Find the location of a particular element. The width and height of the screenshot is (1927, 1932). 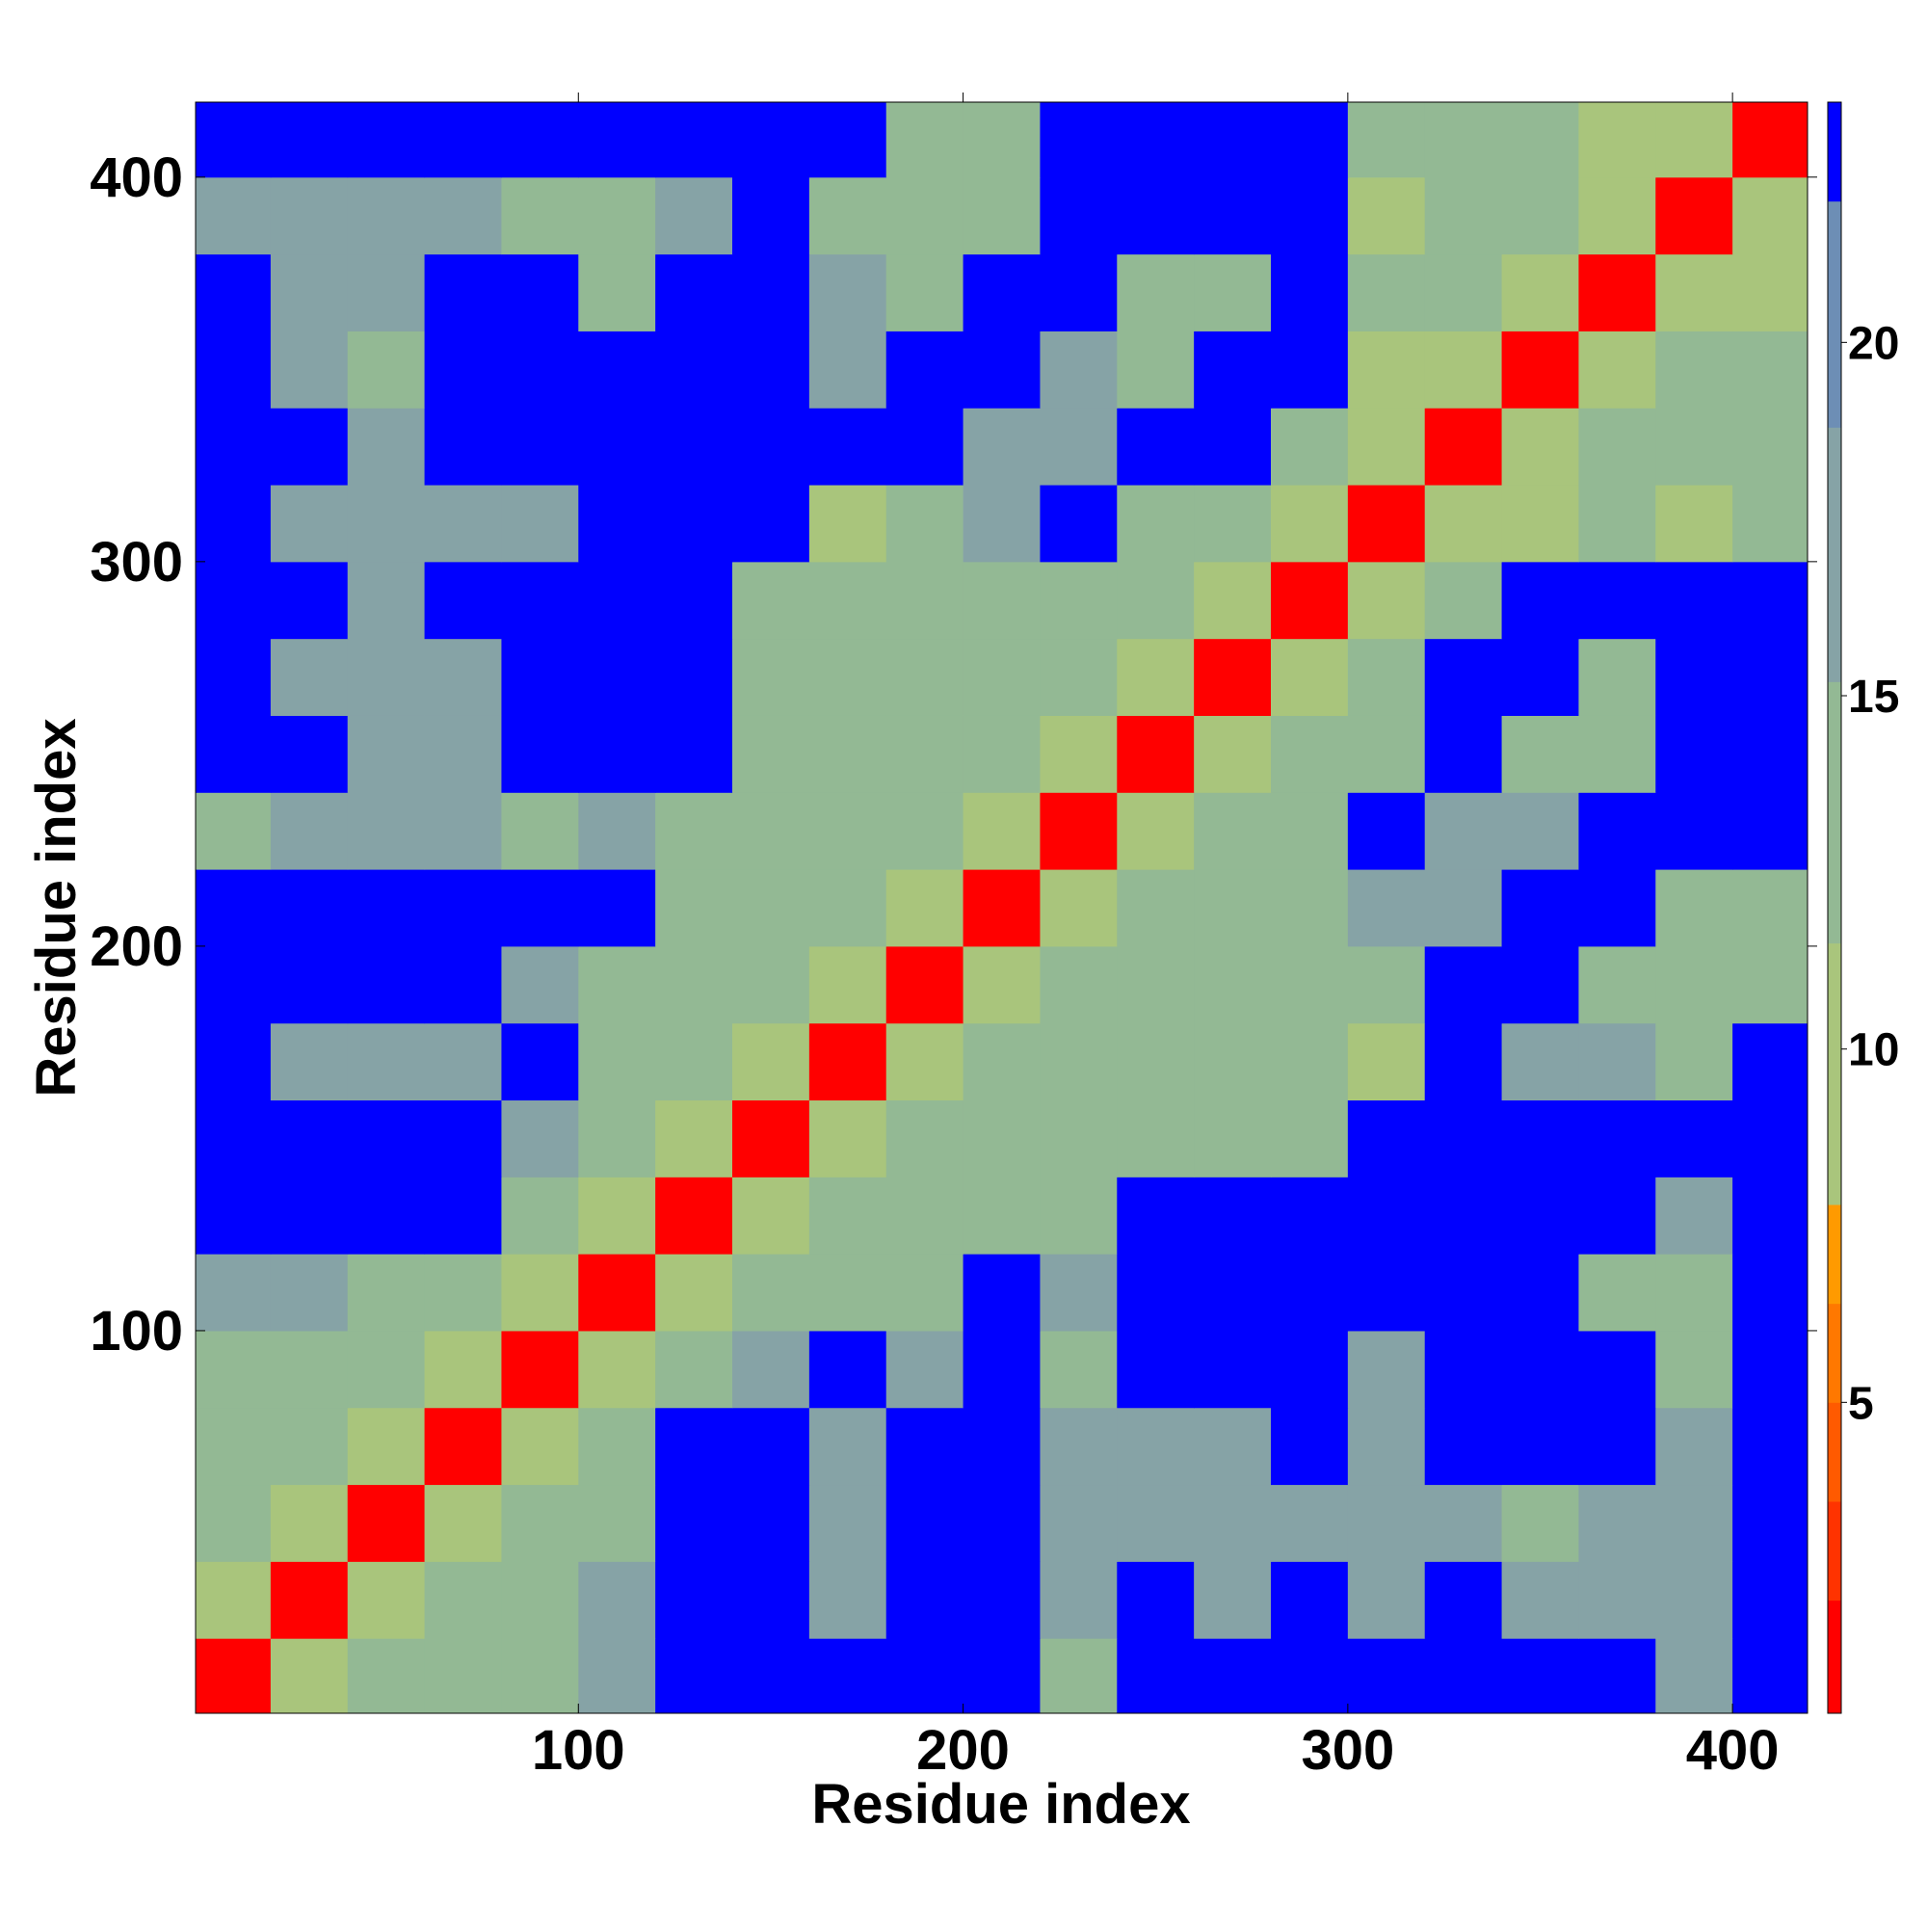

y-axis-label: Residue index is located at coordinates (56, 907).